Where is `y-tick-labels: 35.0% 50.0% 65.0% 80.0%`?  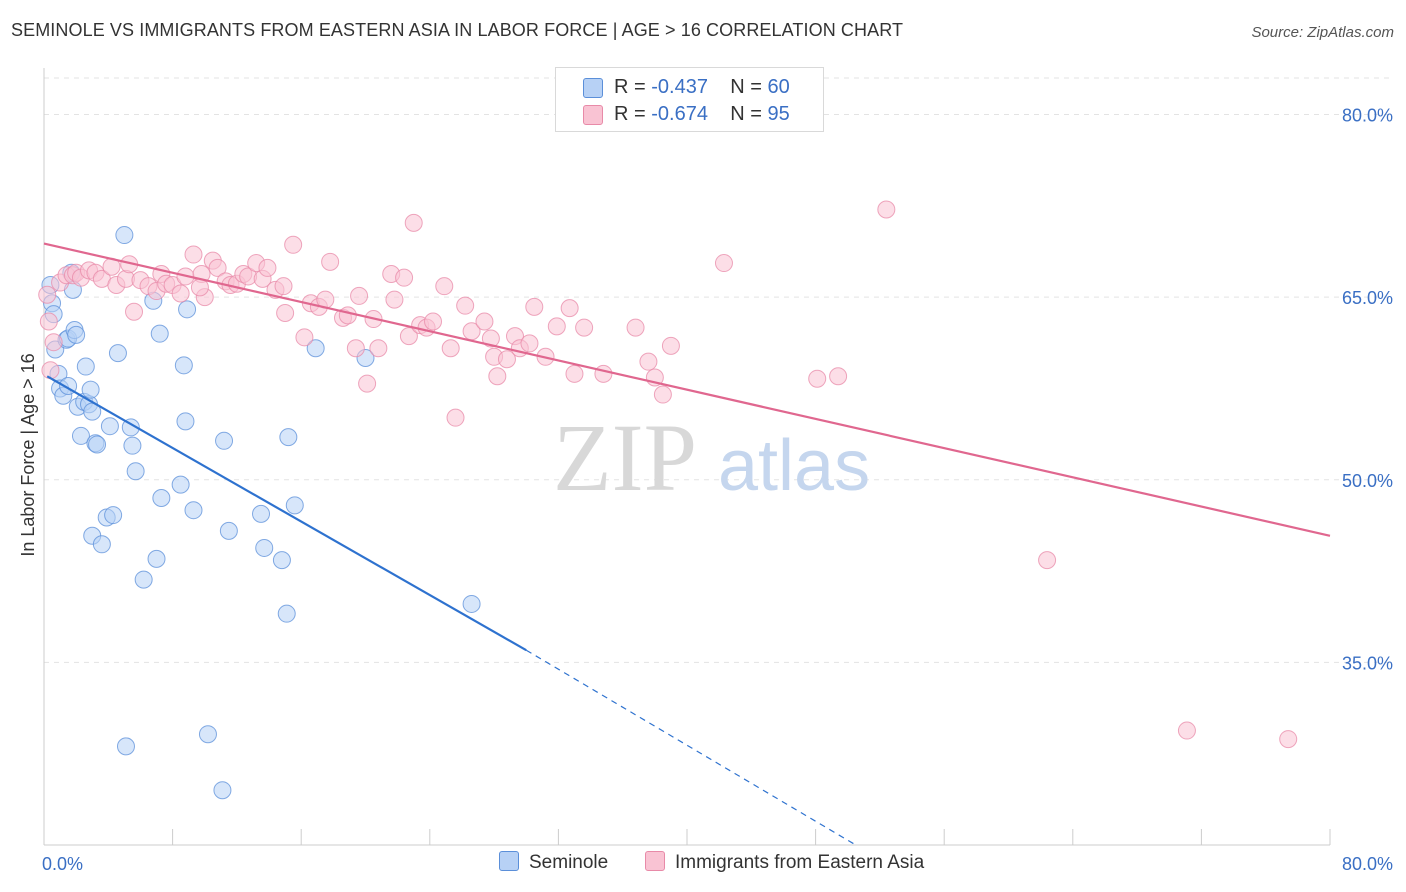
y-tick-labels: 35.0% 50.0% 65.0% 80.0% is located at coordinates (1367, 390).